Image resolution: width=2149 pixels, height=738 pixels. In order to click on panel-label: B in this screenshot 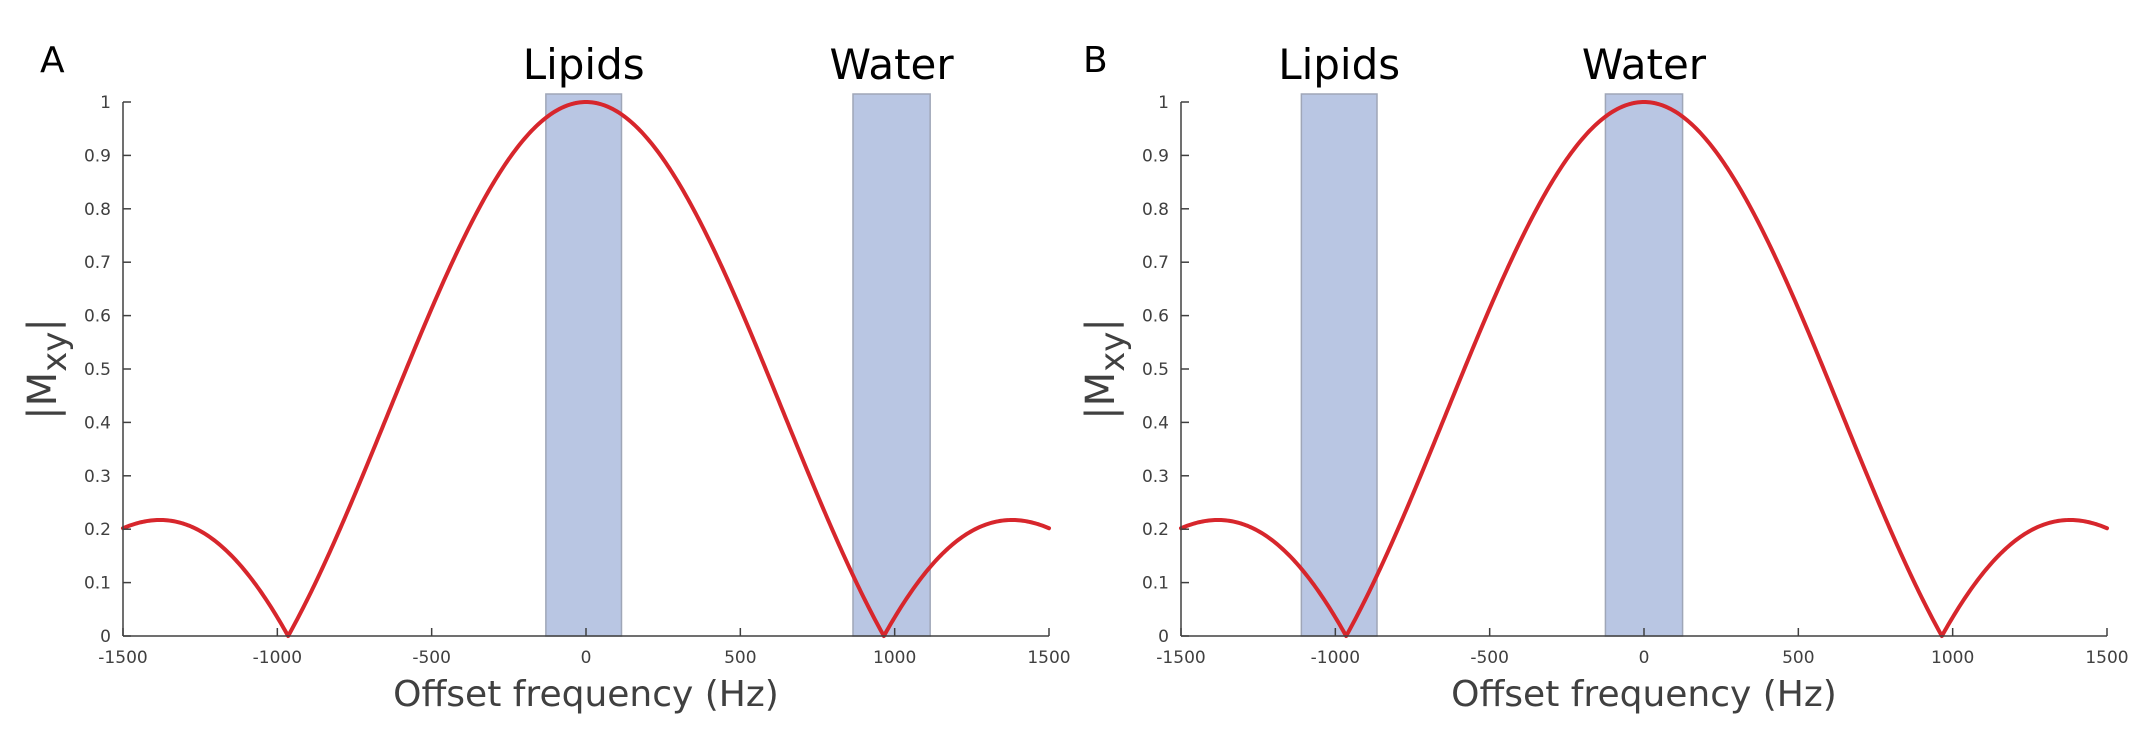, I will do `click(1095, 60)`.